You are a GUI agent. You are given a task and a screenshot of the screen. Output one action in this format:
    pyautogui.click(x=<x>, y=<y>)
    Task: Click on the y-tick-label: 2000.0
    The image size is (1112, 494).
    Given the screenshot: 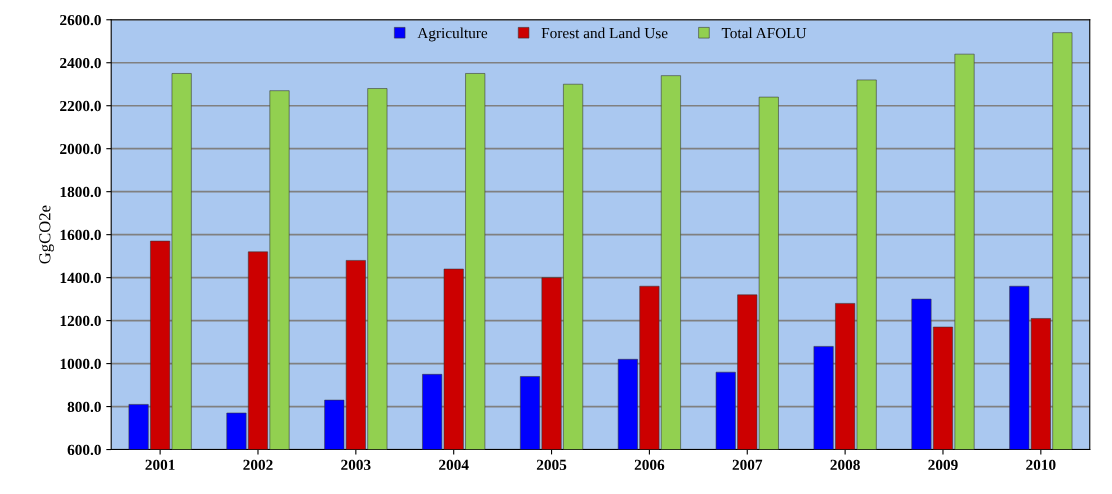 What is the action you would take?
    pyautogui.click(x=80, y=149)
    